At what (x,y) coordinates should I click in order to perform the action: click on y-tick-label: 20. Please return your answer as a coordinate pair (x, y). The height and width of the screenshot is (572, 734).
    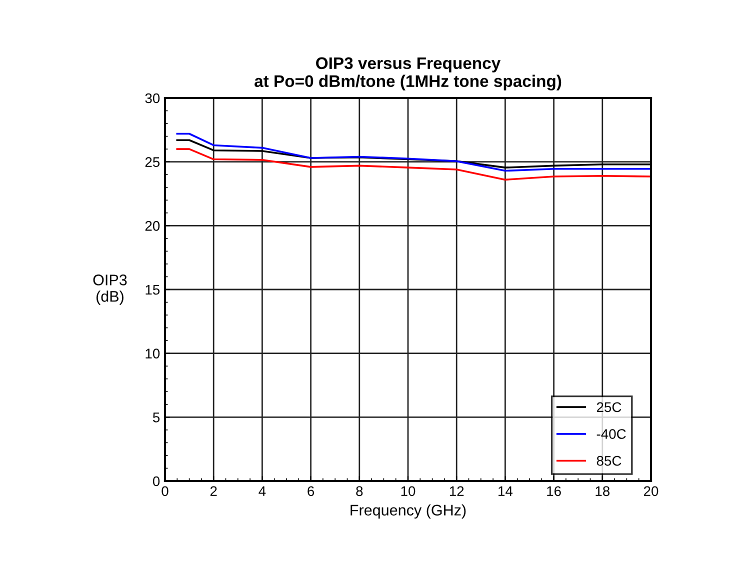
    Looking at the image, I should click on (152, 226).